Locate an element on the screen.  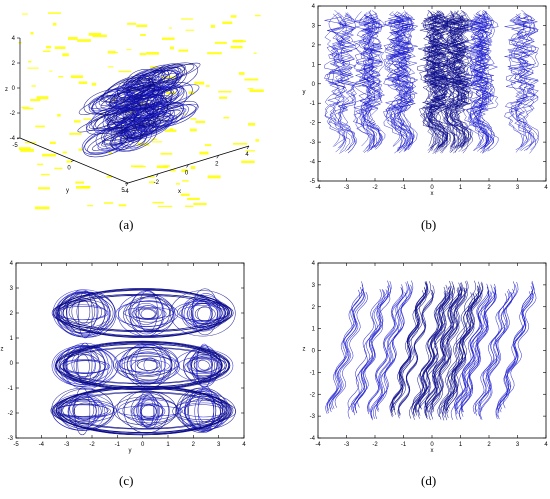
panel-a-ytick-mark is located at coordinates (72, 161).